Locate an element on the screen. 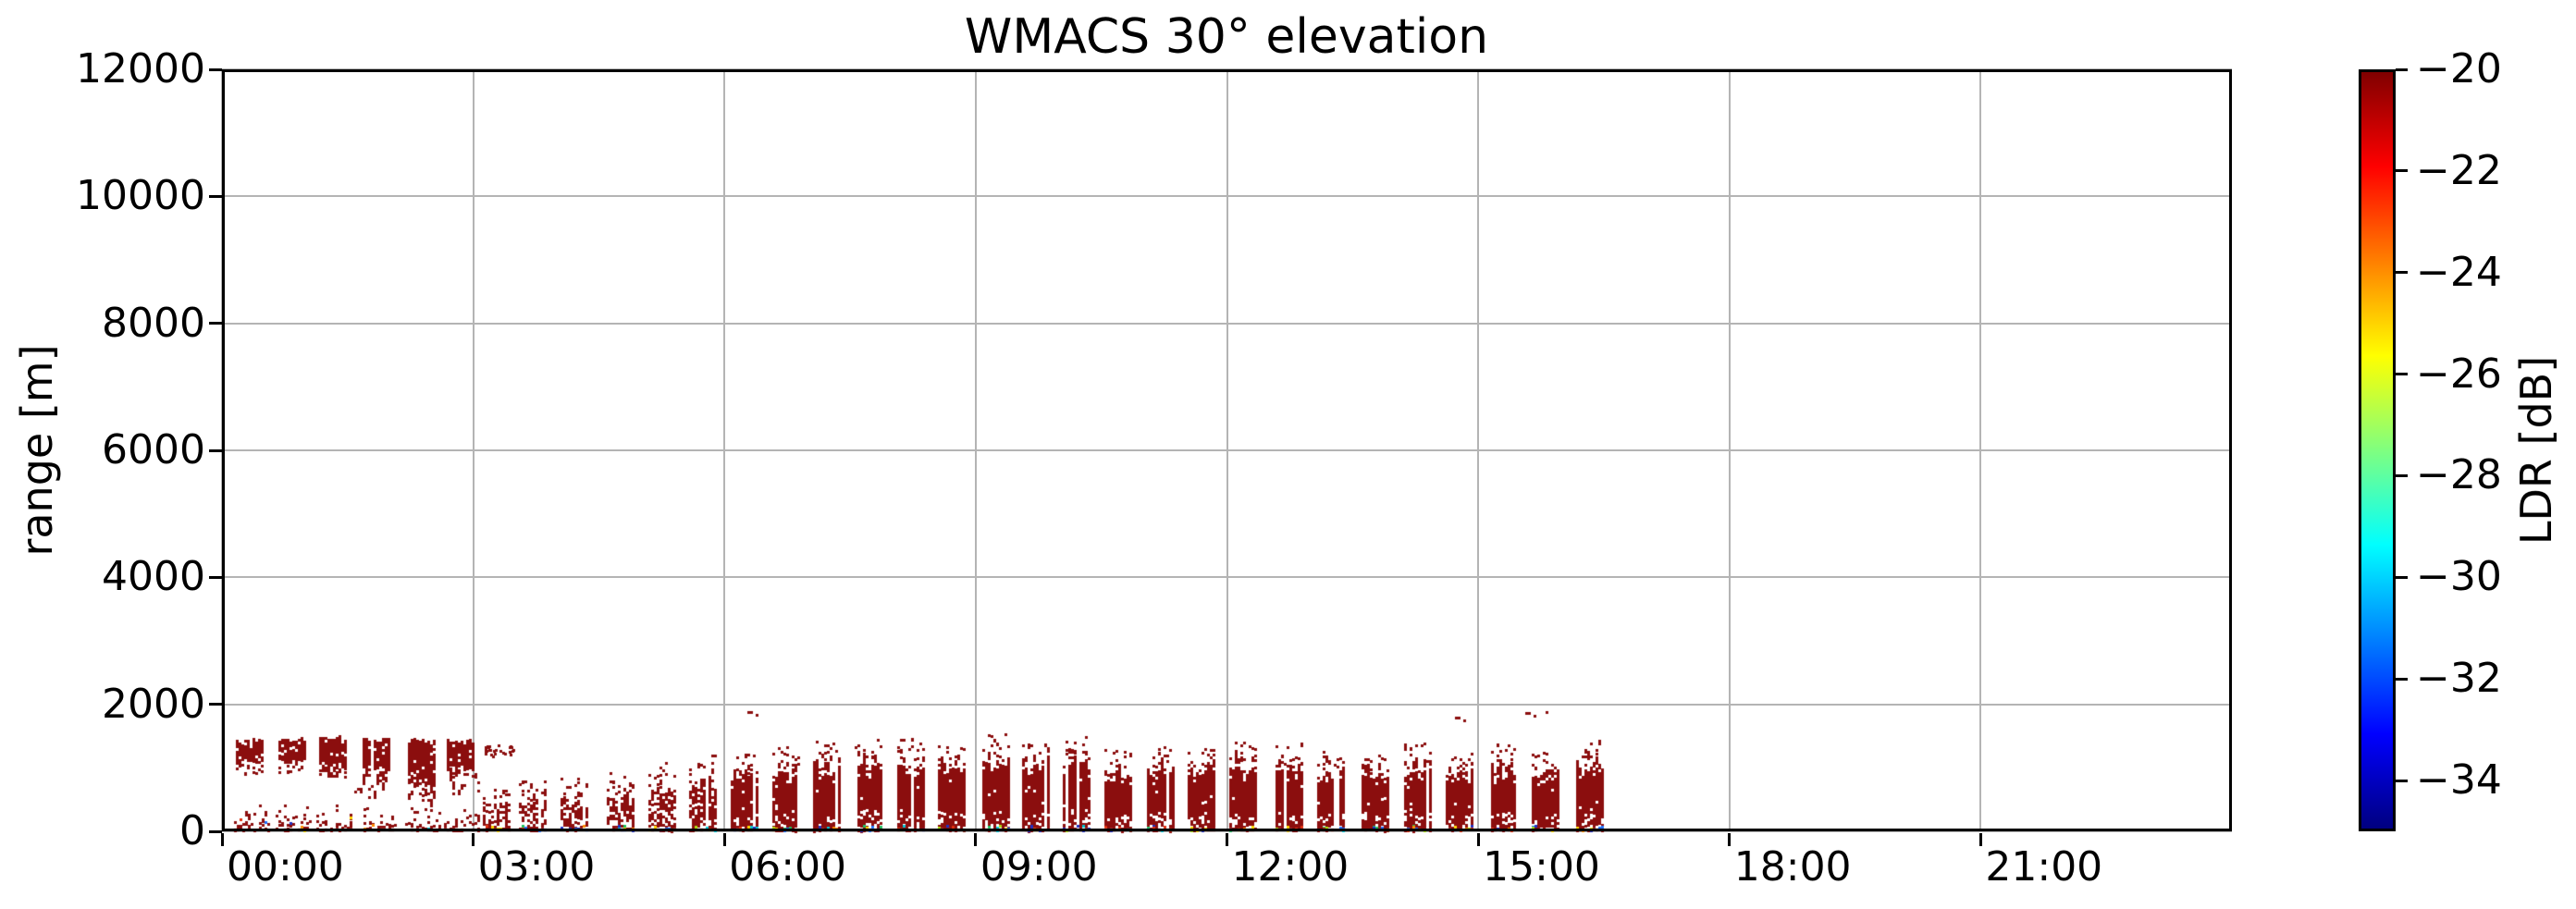  x-tick-label: 03:00 is located at coordinates (536, 867).